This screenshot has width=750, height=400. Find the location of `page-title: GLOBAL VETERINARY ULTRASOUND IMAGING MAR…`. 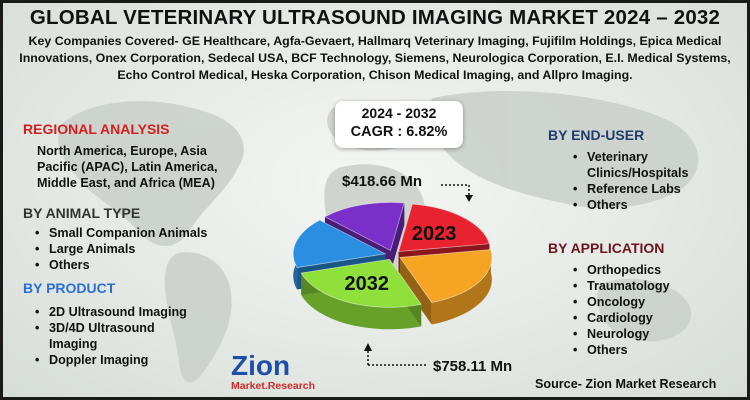

page-title: GLOBAL VETERINARY ULTRASOUND IMAGING MAR… is located at coordinates (375, 17).